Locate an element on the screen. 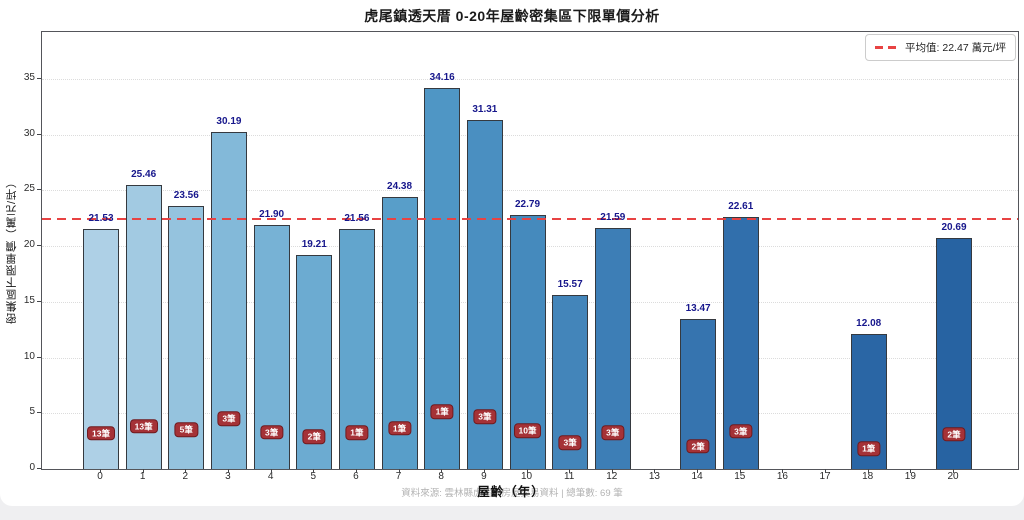  x-tick-label: 7 is located at coordinates (398, 476).